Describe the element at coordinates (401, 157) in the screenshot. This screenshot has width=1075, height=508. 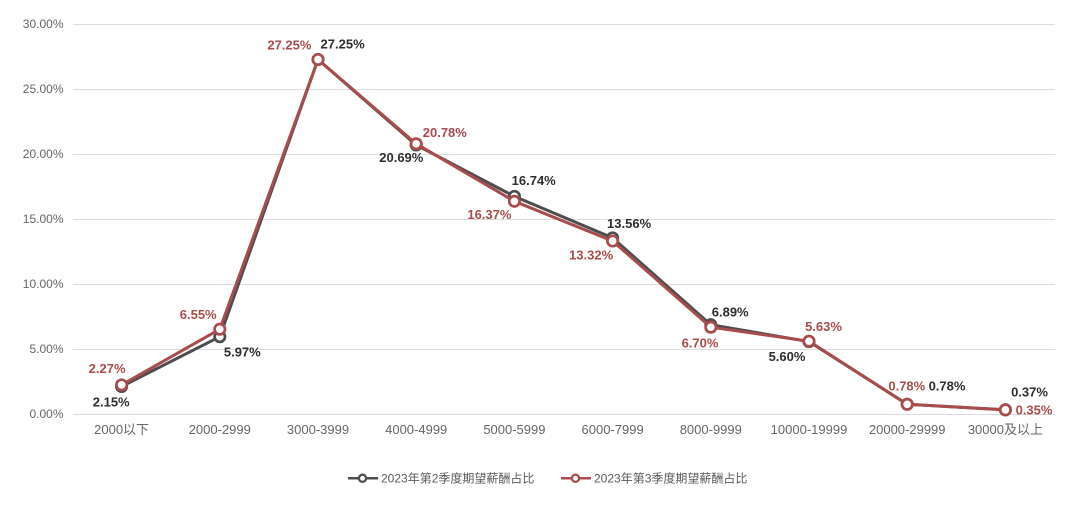
I see `svg-text: 20.69%` at that location.